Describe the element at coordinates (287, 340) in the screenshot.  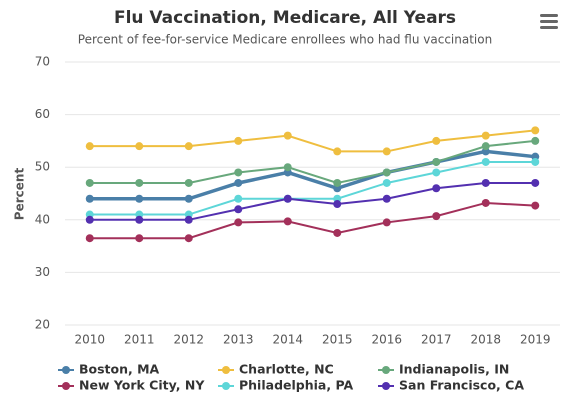
I see `x-tick-label: 2014` at that location.